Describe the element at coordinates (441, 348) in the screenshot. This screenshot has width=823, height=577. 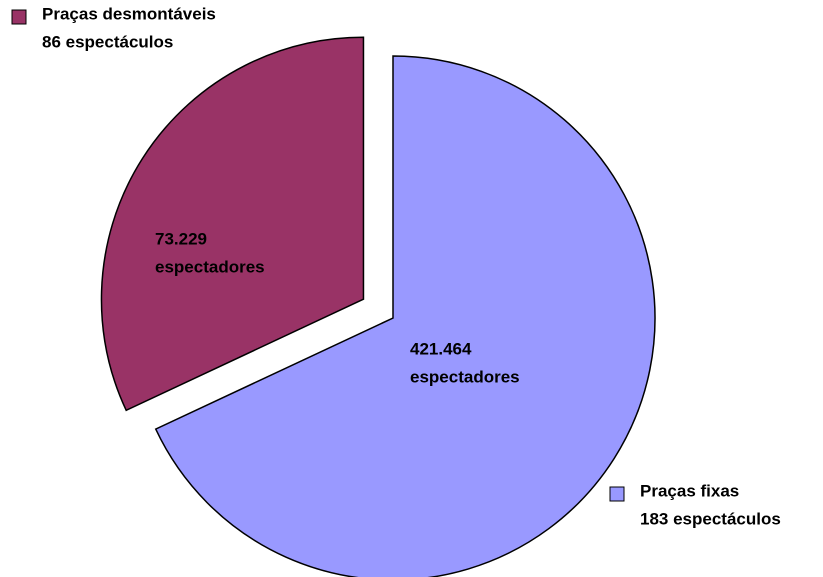
I see `data-label: 421.464` at that location.